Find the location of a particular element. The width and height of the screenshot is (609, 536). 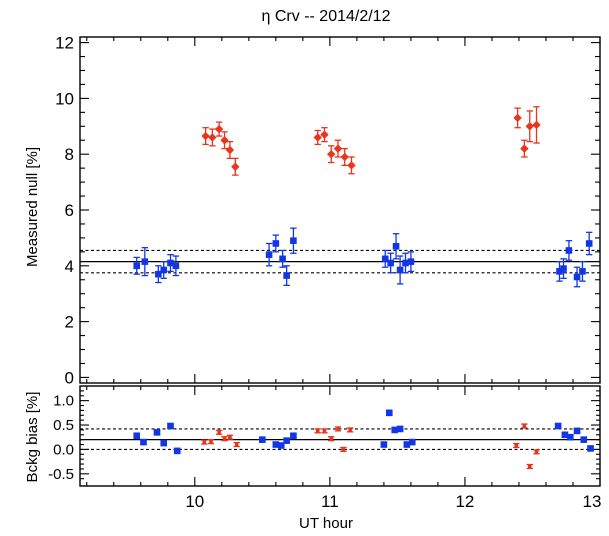

top-y-axis-label: Measured null [%] is located at coordinates (32, 207).